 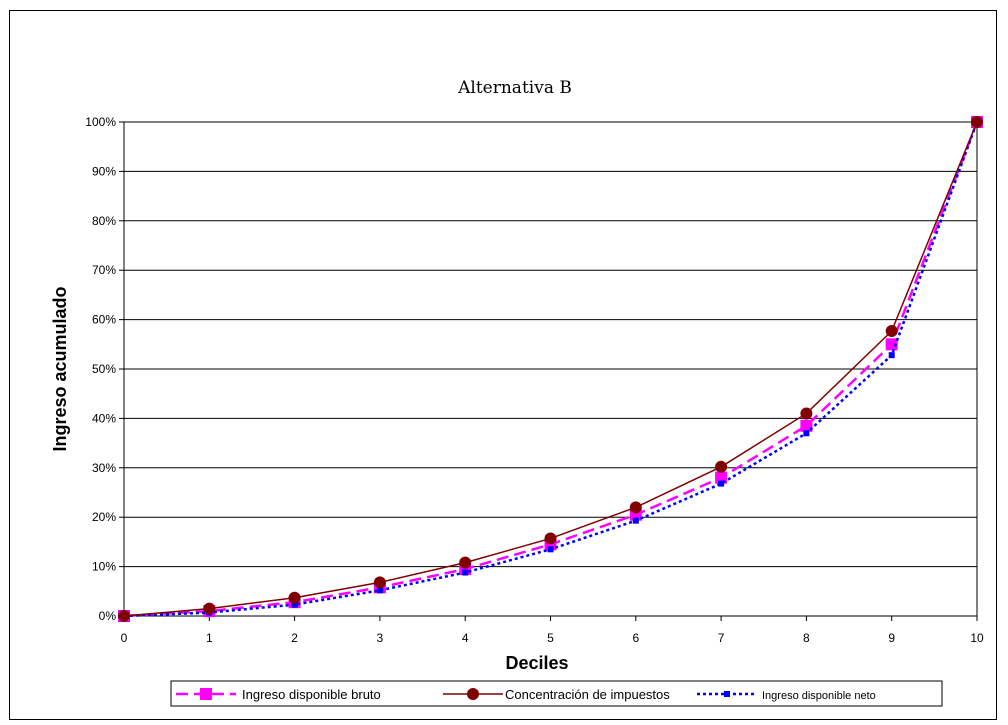 What do you see at coordinates (104, 270) in the screenshot?
I see `y-tick-label: 70%` at bounding box center [104, 270].